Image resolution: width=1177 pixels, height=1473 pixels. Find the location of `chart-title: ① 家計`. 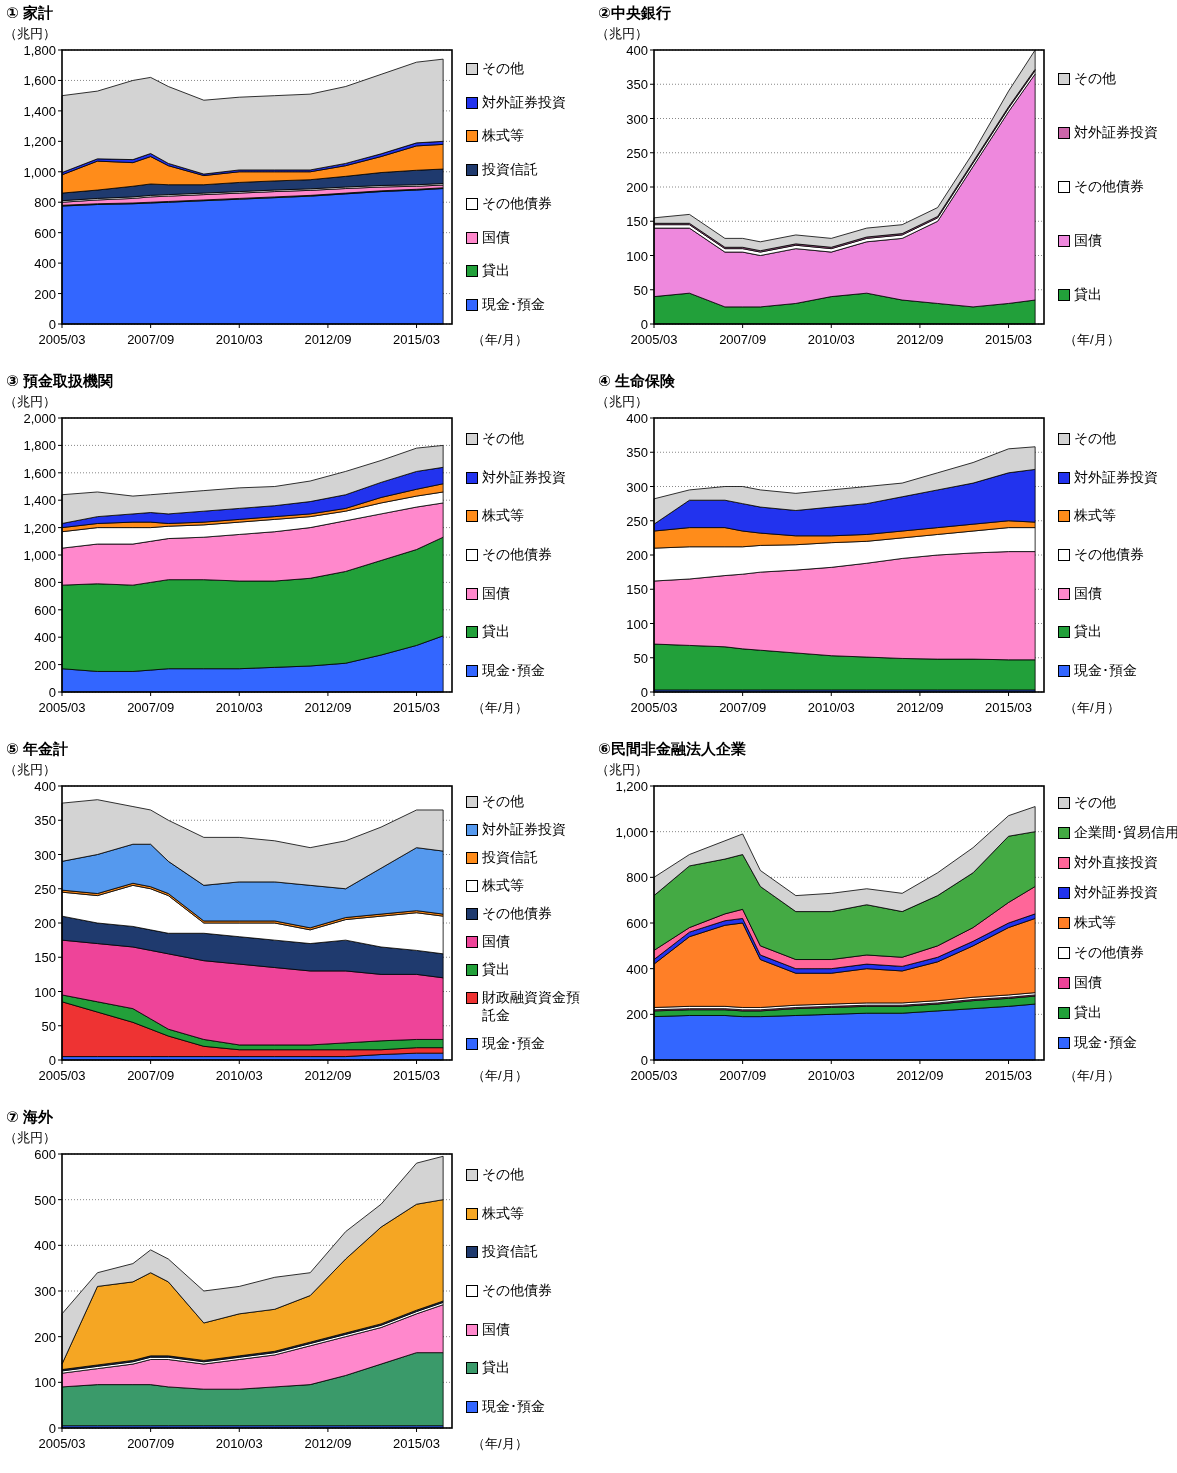

chart-title: ① 家計 is located at coordinates (29, 12).